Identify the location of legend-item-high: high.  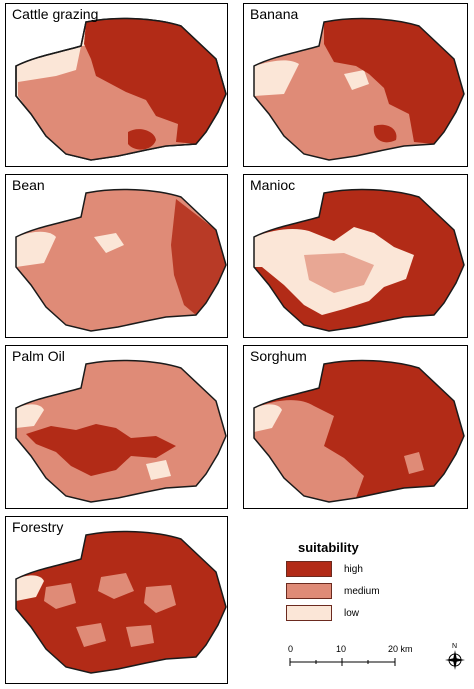
(366, 569).